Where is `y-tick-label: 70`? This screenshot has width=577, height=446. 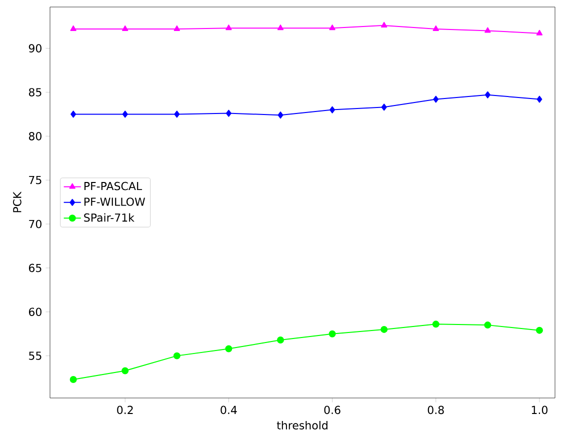 y-tick-label: 70 is located at coordinates (35, 224).